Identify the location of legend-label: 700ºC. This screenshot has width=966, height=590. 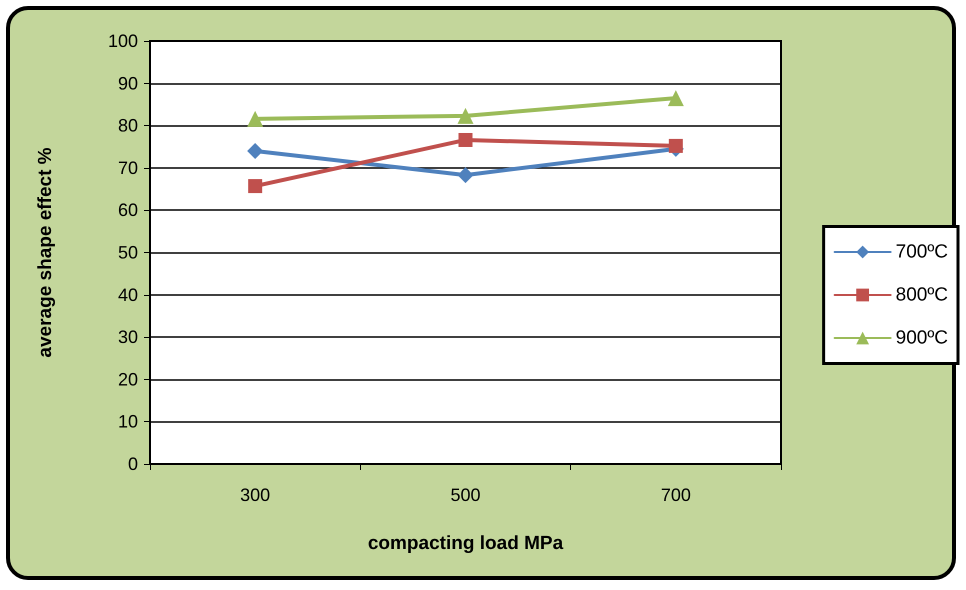
(922, 252).